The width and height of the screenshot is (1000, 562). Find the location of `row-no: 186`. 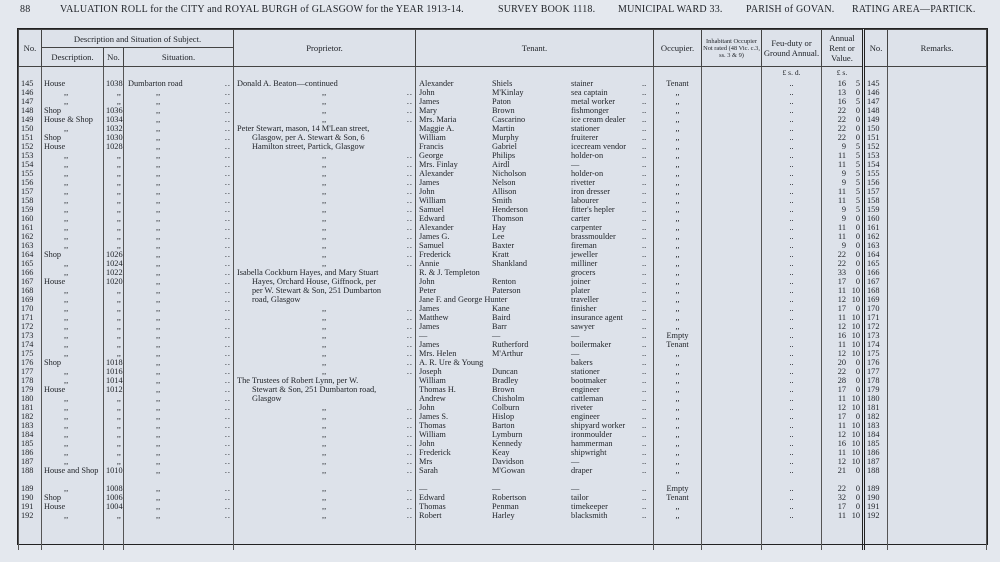

row-no: 186 is located at coordinates (30, 452).